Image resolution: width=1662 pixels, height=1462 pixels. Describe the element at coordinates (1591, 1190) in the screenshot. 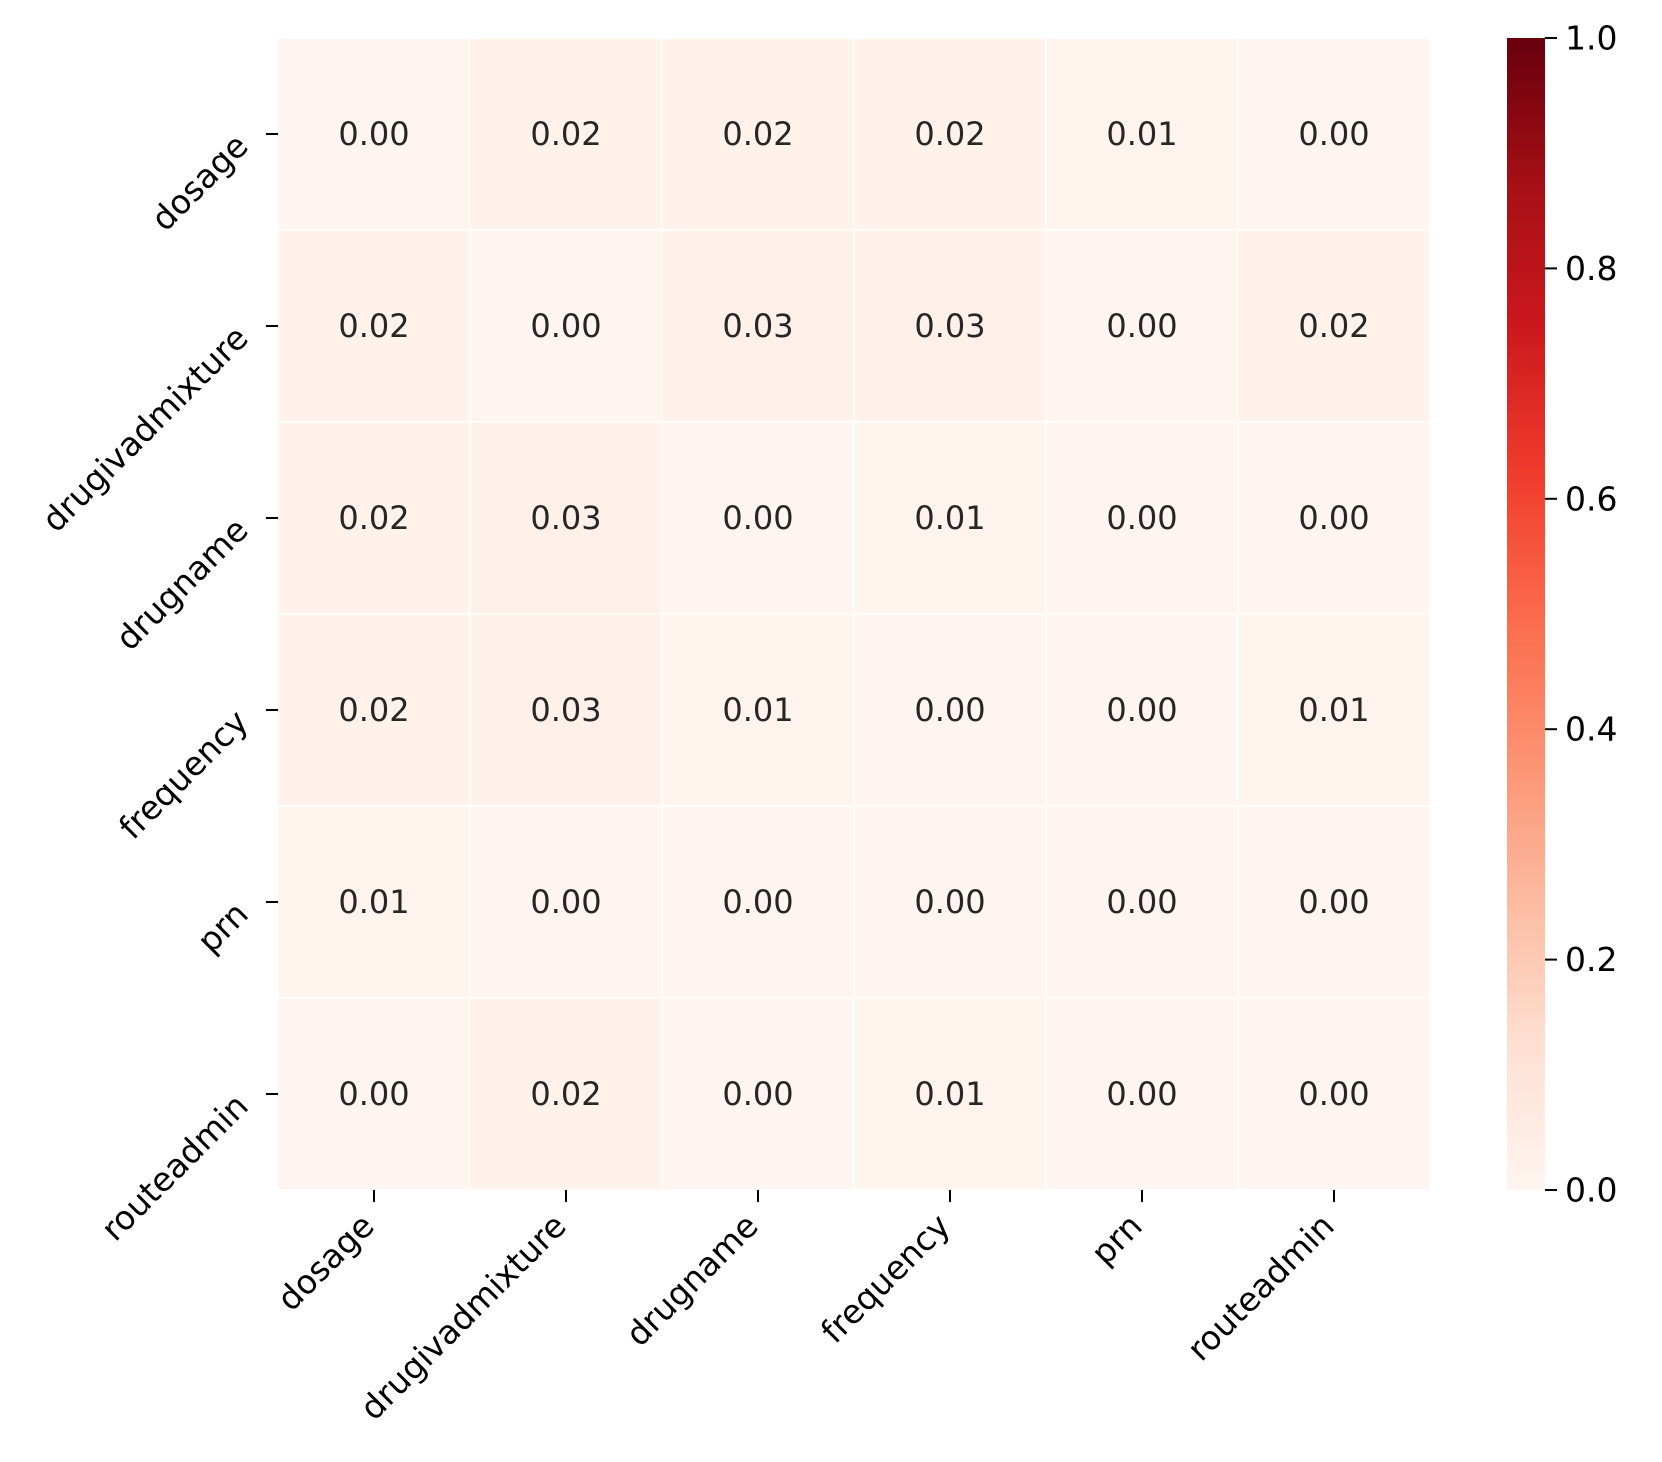

I see `colorbar-tick-label: 0.0` at that location.